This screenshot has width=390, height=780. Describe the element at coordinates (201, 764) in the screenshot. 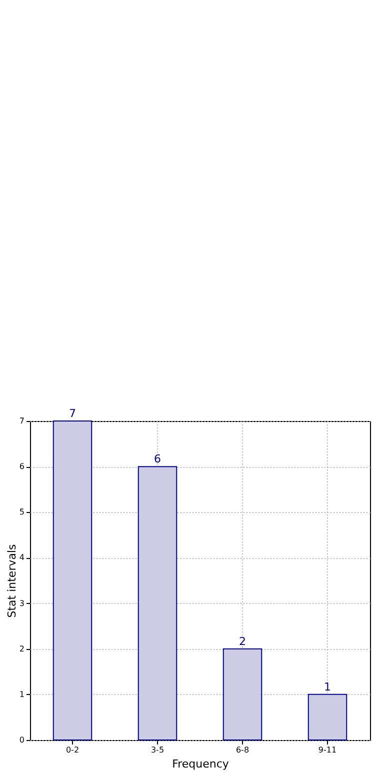

I see `x-axis-title: Frequency` at that location.